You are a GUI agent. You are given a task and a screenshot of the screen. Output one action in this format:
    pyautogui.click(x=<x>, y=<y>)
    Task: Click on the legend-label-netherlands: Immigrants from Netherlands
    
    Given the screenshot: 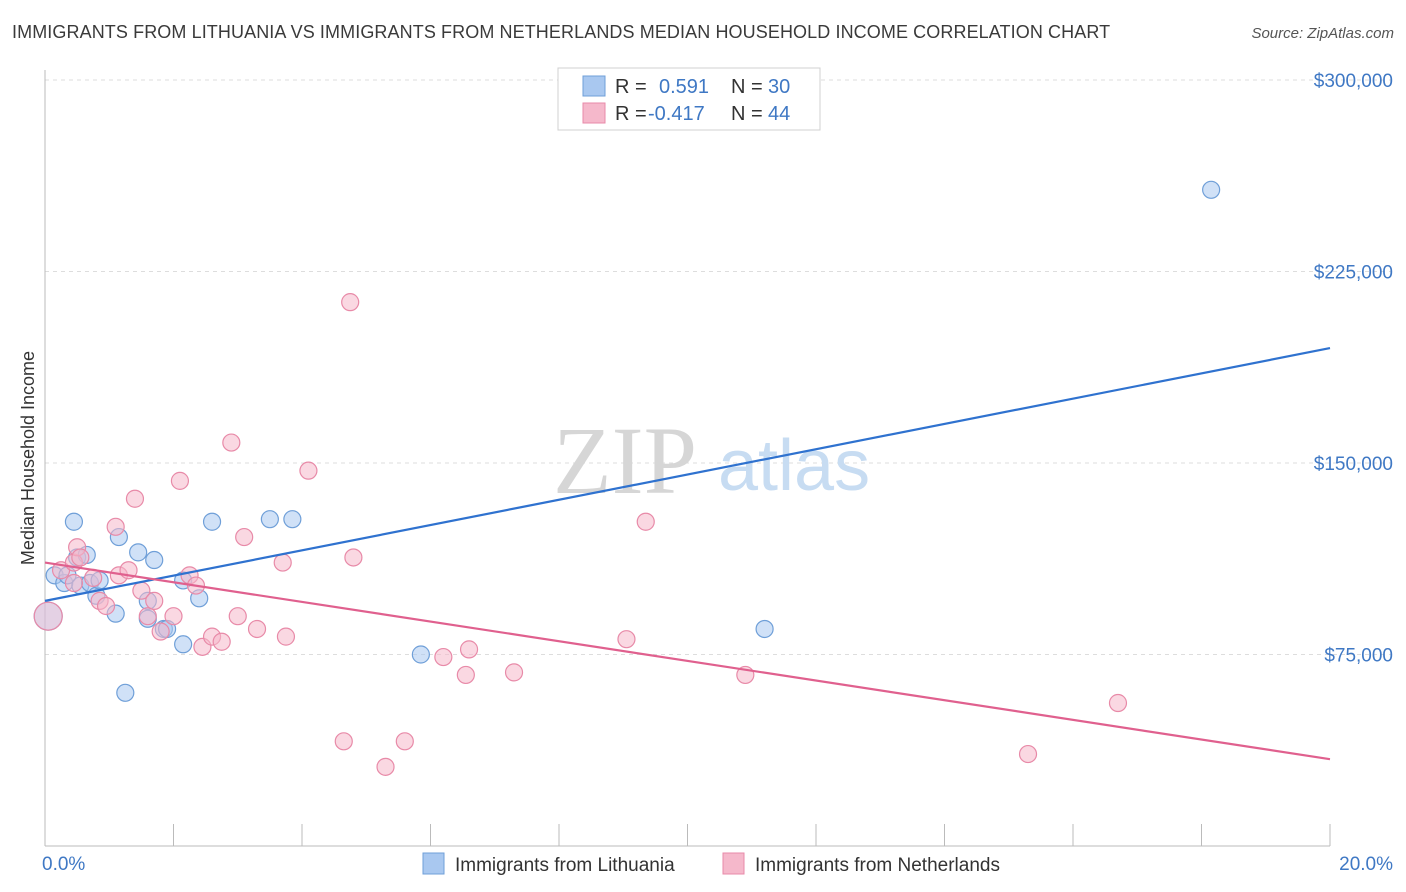 What is the action you would take?
    pyautogui.click(x=877, y=865)
    